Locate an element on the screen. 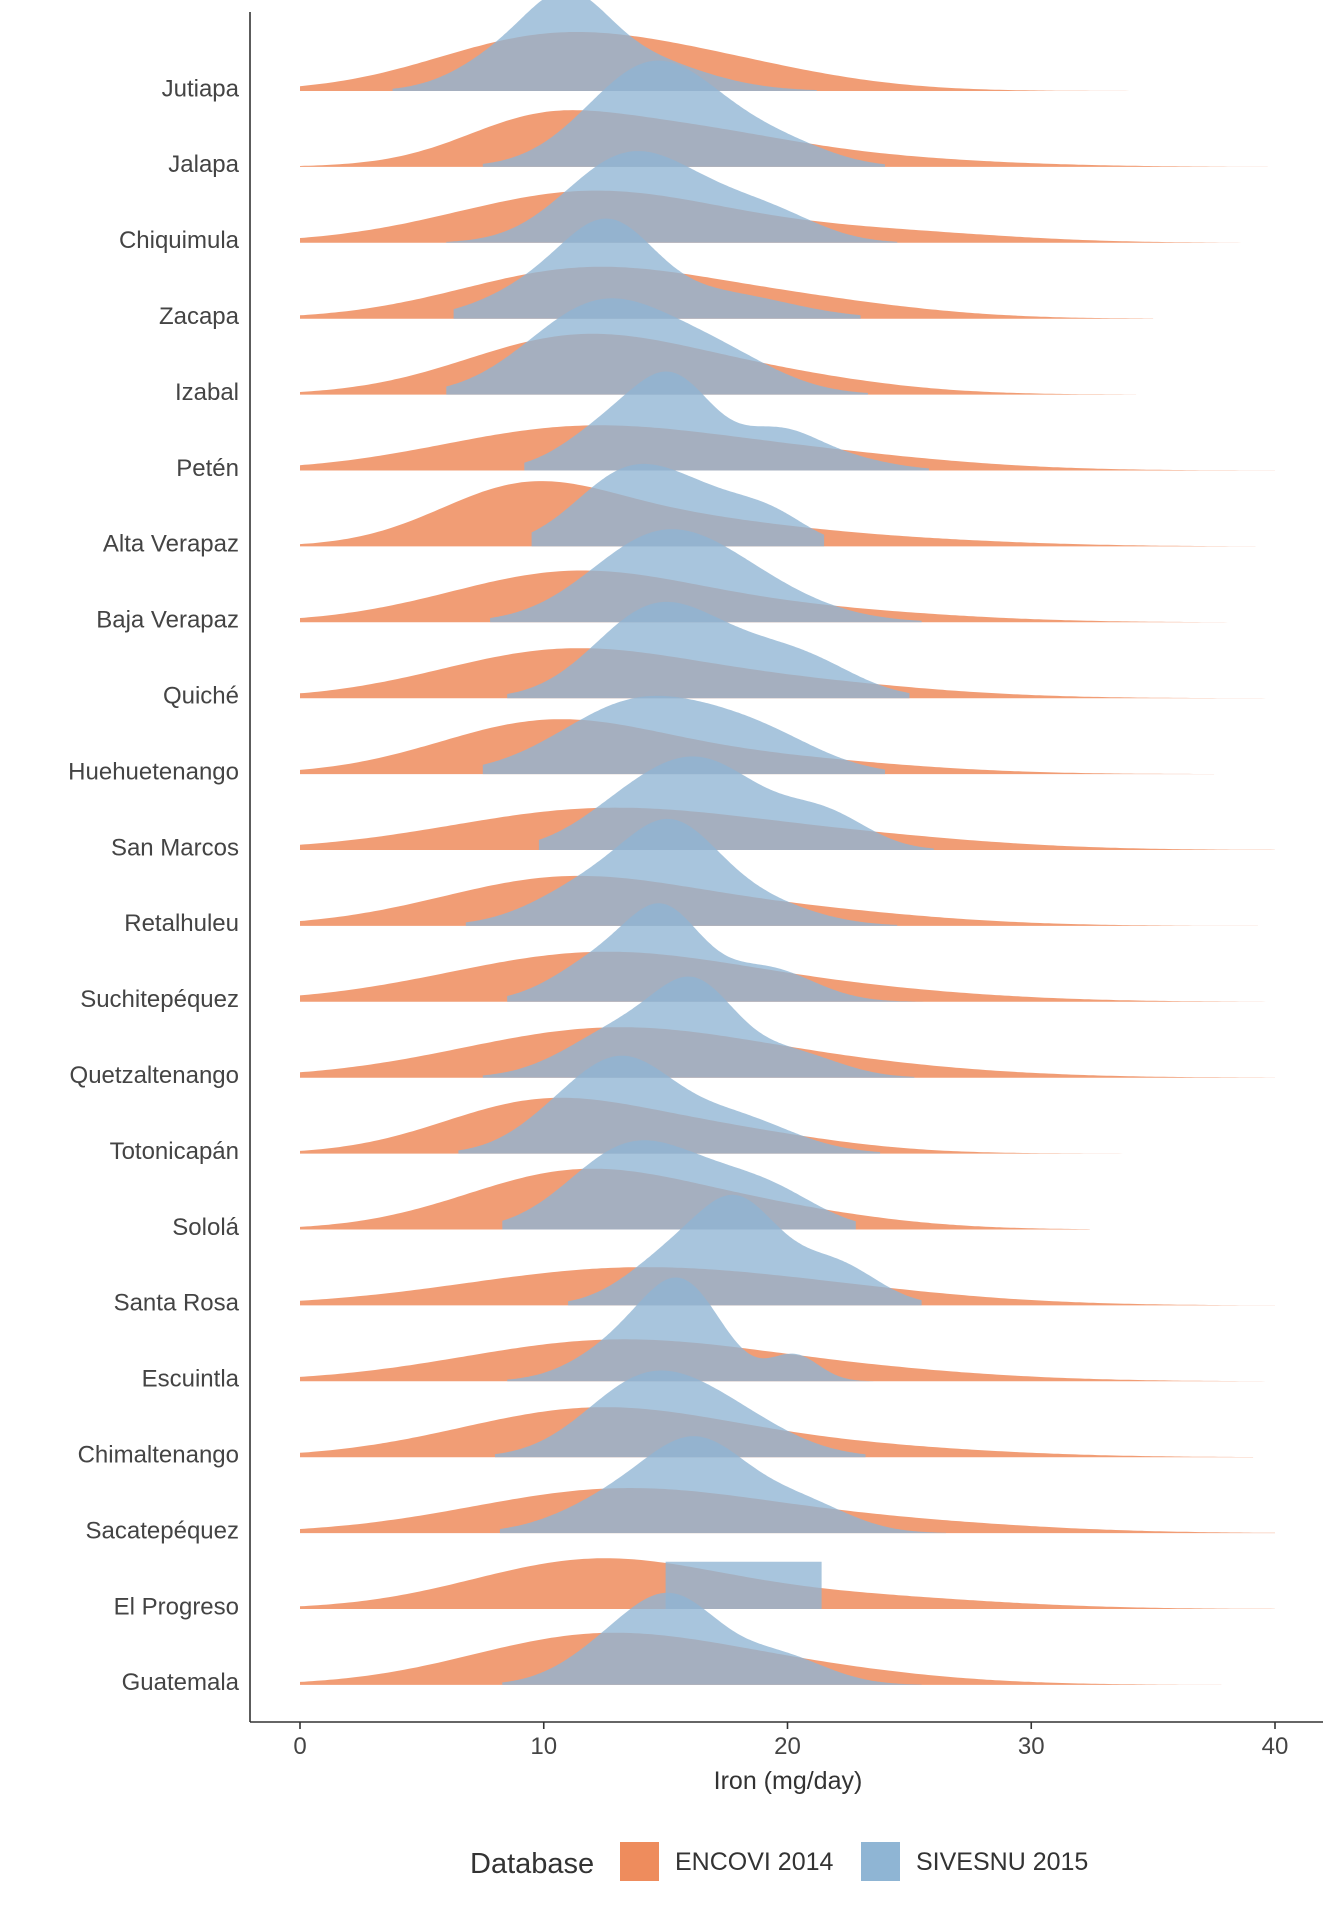  density-sivesnu-2015-alta-verapaz is located at coordinates (678, 505).